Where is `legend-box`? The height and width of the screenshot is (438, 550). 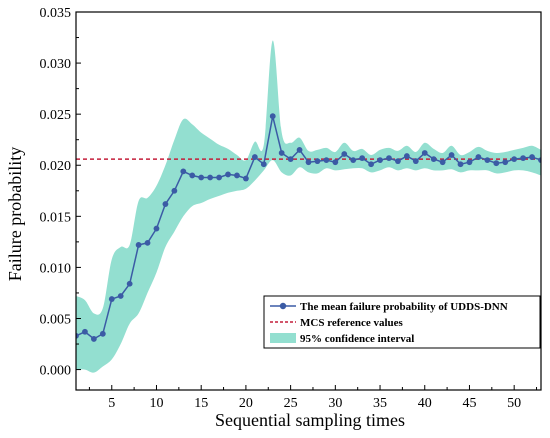 legend-box is located at coordinates (402, 322).